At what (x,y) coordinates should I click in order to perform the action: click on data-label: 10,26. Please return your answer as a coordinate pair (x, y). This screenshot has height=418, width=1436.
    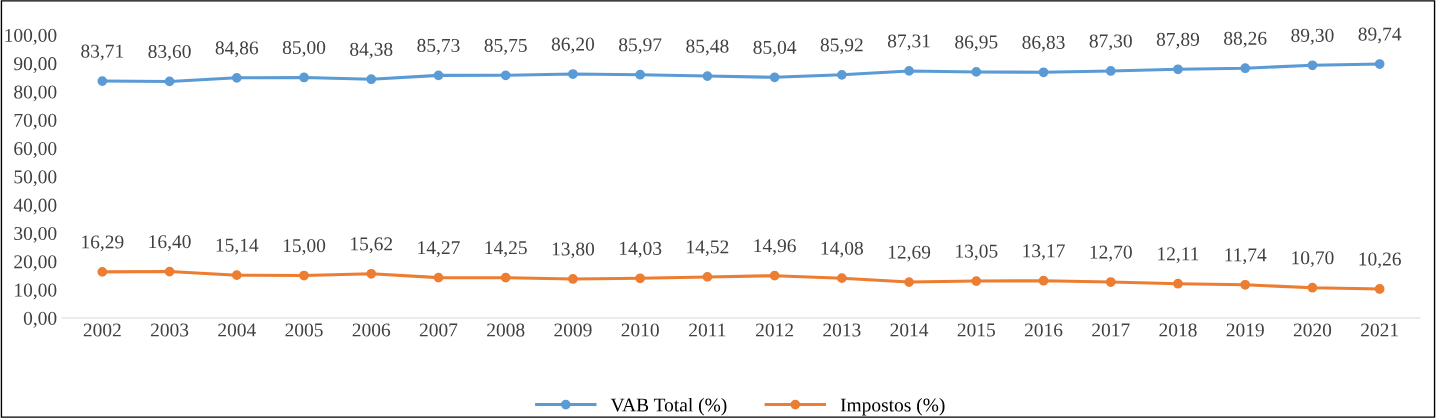
    Looking at the image, I should click on (1380, 260).